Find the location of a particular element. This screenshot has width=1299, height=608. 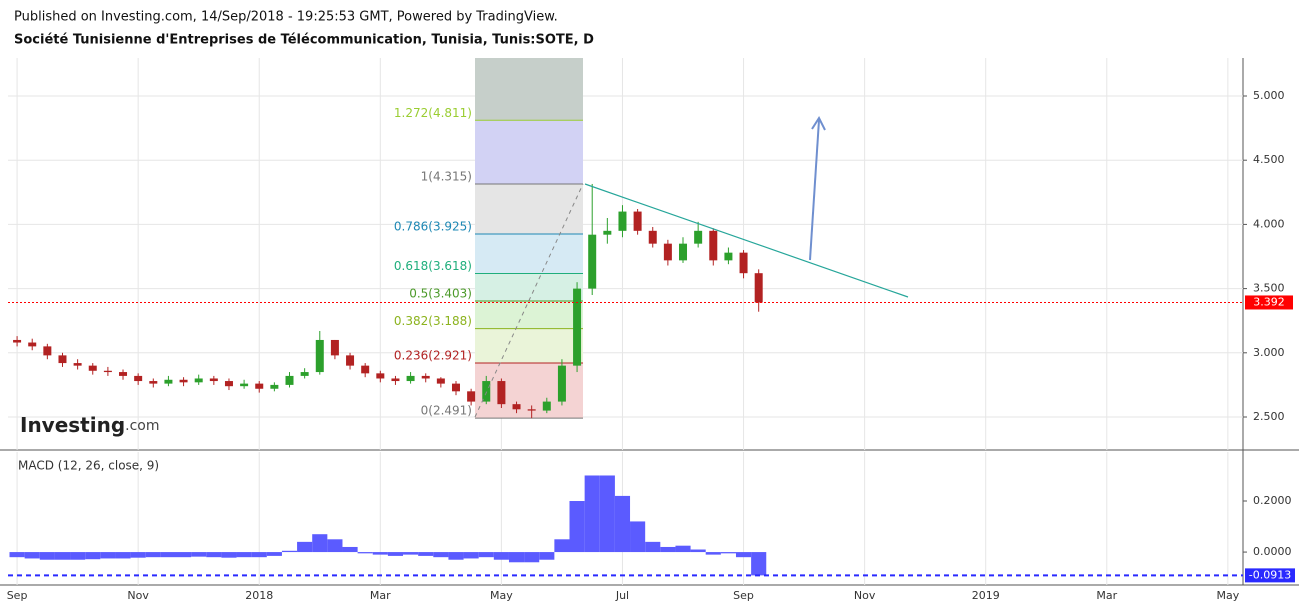

last-price-box is located at coordinates (1269, 302).